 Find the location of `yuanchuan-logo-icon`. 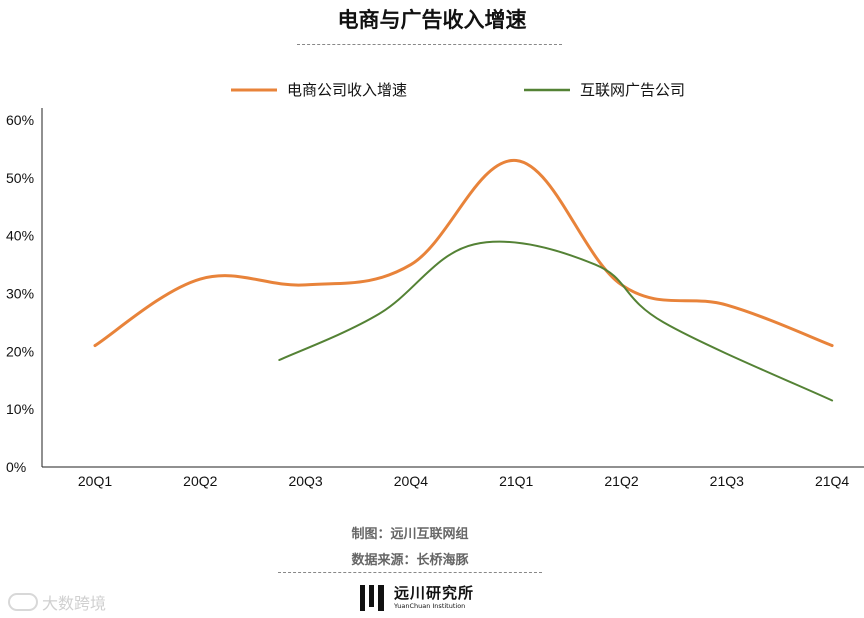

yuanchuan-logo-icon is located at coordinates (374, 598).